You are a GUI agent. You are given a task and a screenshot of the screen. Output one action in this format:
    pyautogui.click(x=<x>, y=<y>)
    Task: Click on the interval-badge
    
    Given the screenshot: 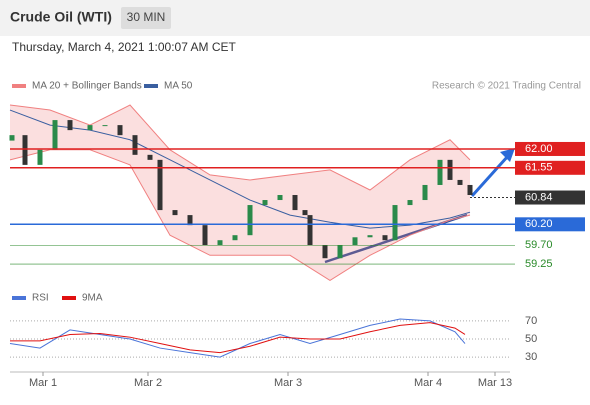 What is the action you would take?
    pyautogui.click(x=146, y=18)
    